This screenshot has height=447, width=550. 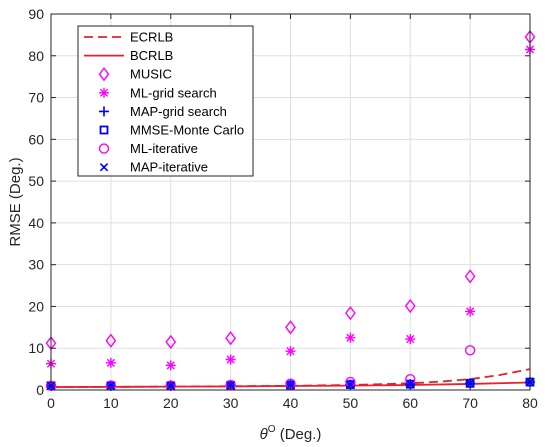 I want to click on y-tick-label: 80, so click(x=36, y=56).